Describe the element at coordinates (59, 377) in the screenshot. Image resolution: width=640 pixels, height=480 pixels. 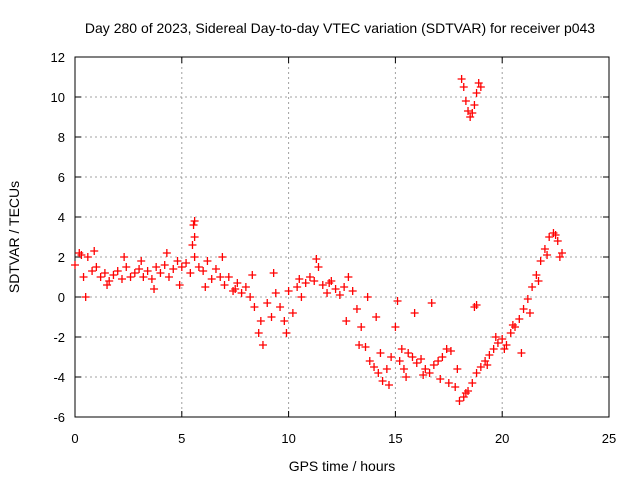
I see `y-tick-label: -4` at that location.